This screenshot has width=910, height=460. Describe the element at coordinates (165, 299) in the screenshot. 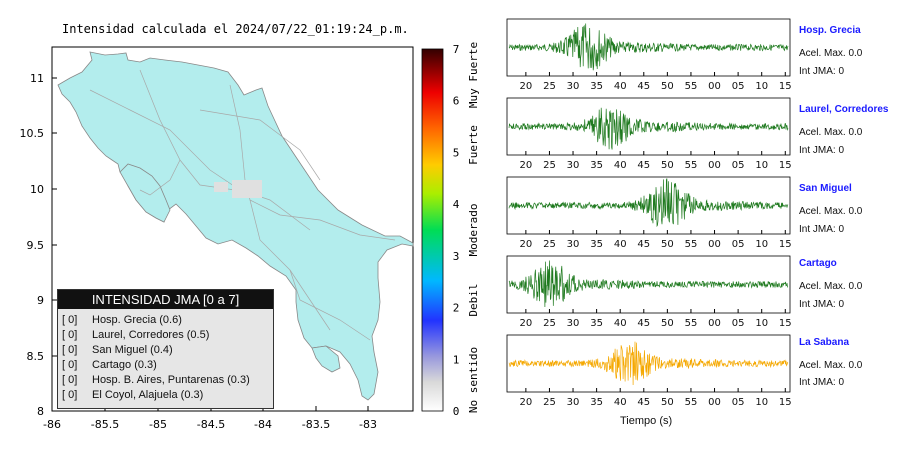

I see `legend-title: INTENSIDAD JMA [0 a 7]` at that location.